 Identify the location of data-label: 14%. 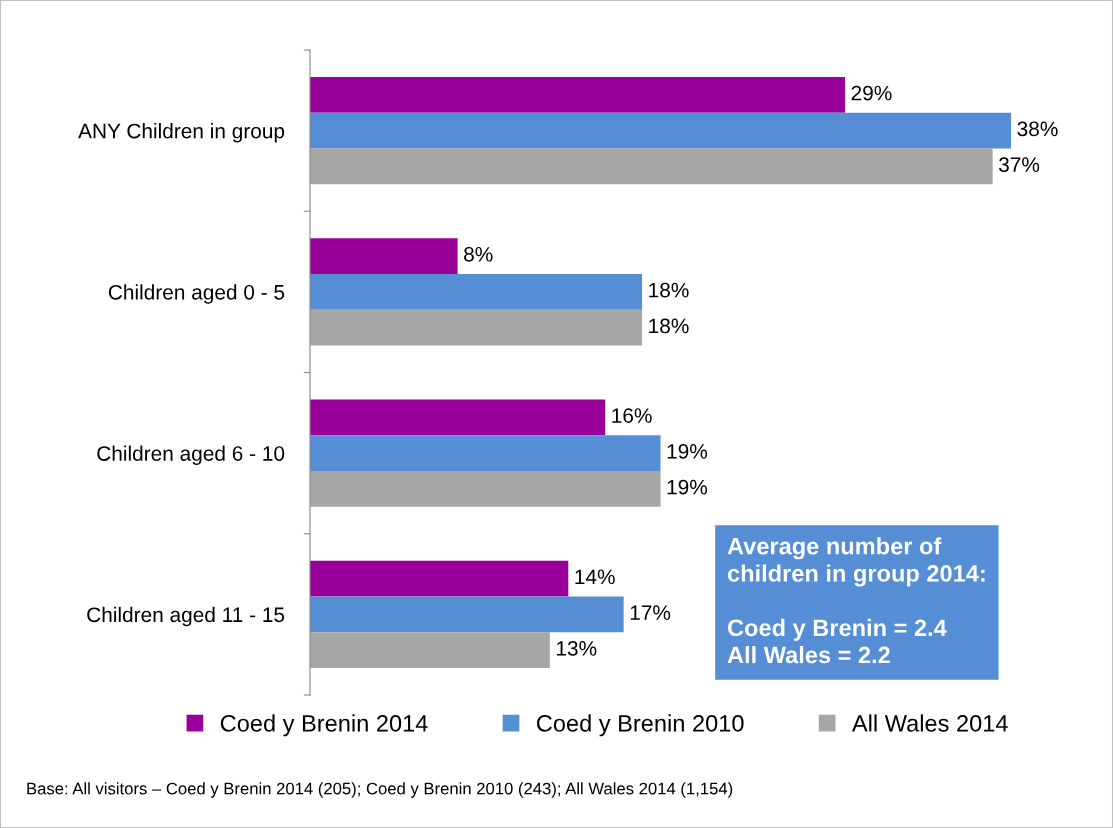
(595, 577).